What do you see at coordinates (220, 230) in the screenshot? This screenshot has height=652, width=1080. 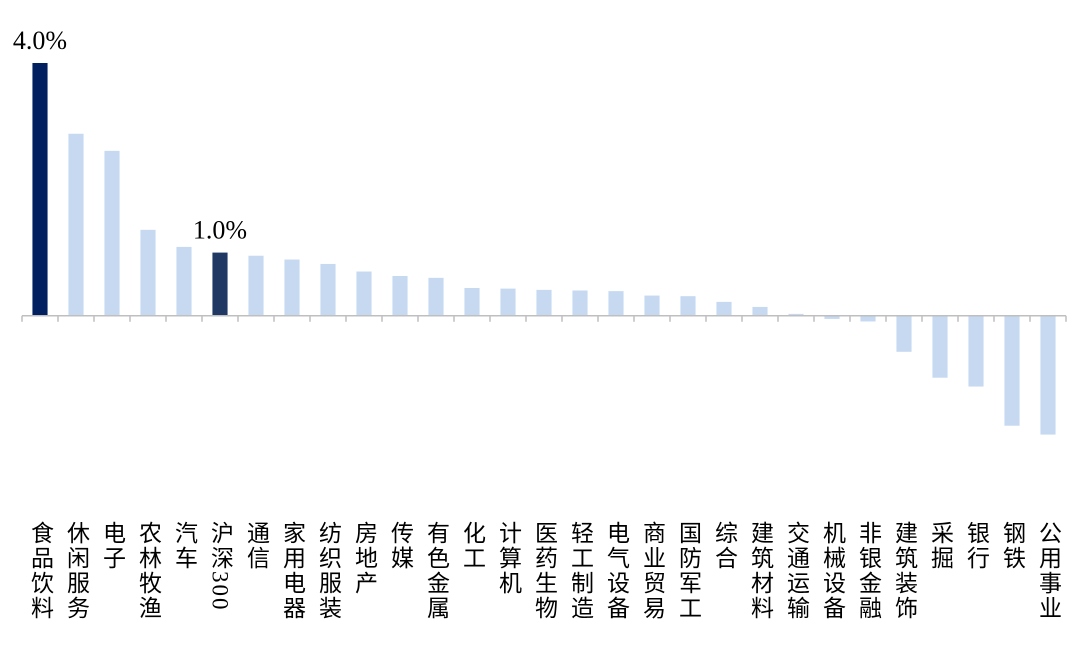 I see `value-label: 1.0%` at bounding box center [220, 230].